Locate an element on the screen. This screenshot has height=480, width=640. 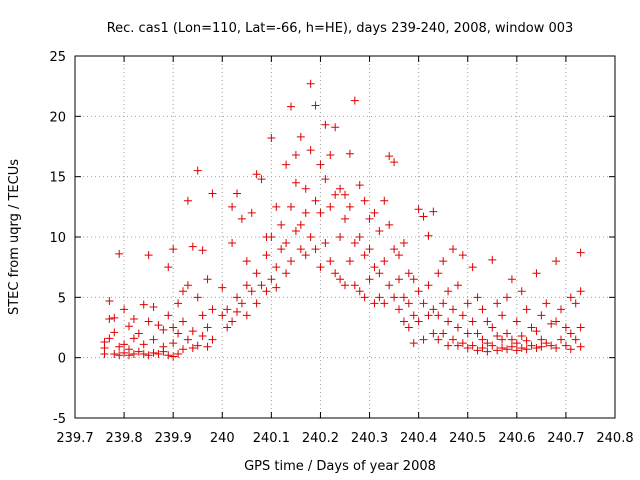
x-tick-label: 240.8 is located at coordinates (614, 438).